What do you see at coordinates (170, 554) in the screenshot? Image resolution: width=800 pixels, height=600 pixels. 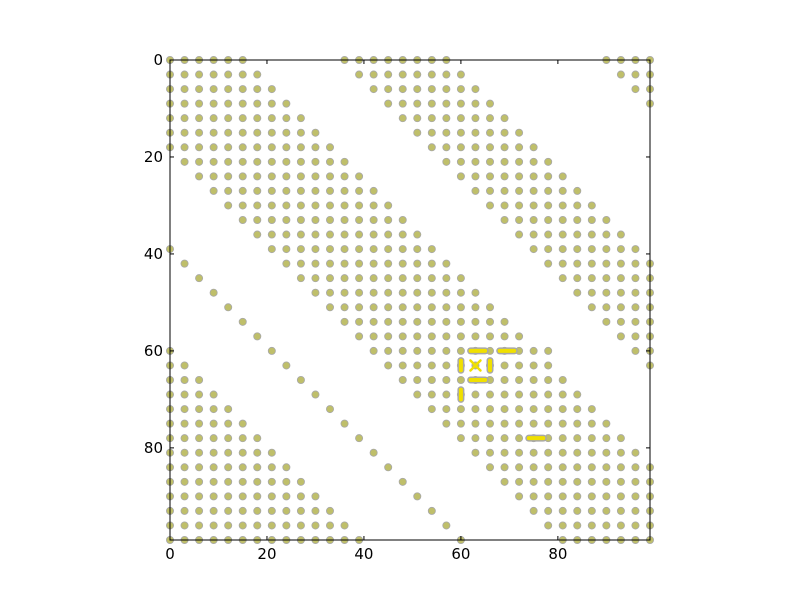 I see `x-tick-label: 0` at bounding box center [170, 554].